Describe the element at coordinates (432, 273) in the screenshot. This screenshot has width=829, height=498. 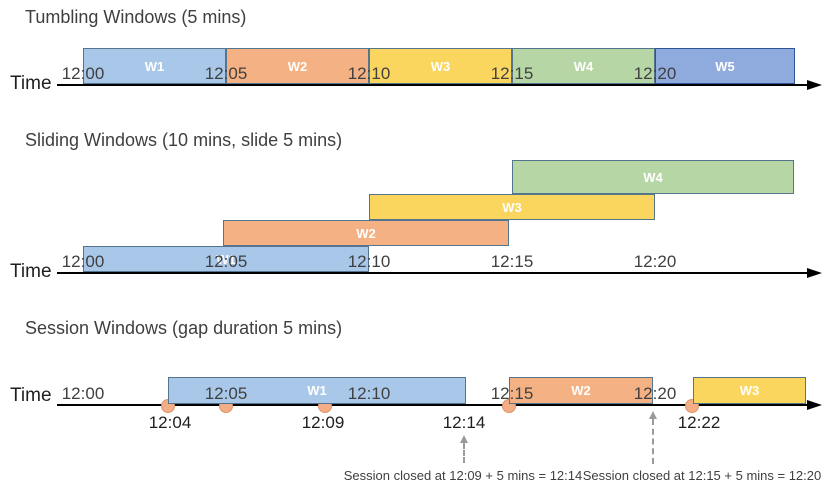
I see `sliding-time-axis` at that location.